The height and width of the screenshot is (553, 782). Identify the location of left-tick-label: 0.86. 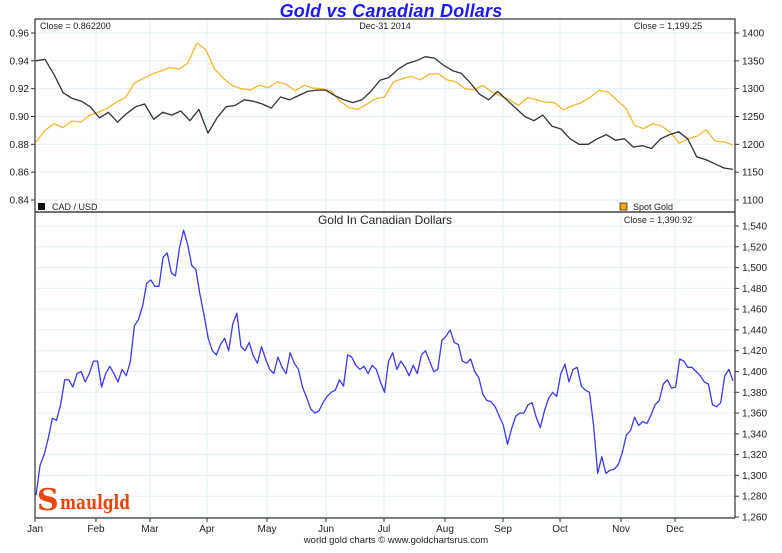
(20, 173).